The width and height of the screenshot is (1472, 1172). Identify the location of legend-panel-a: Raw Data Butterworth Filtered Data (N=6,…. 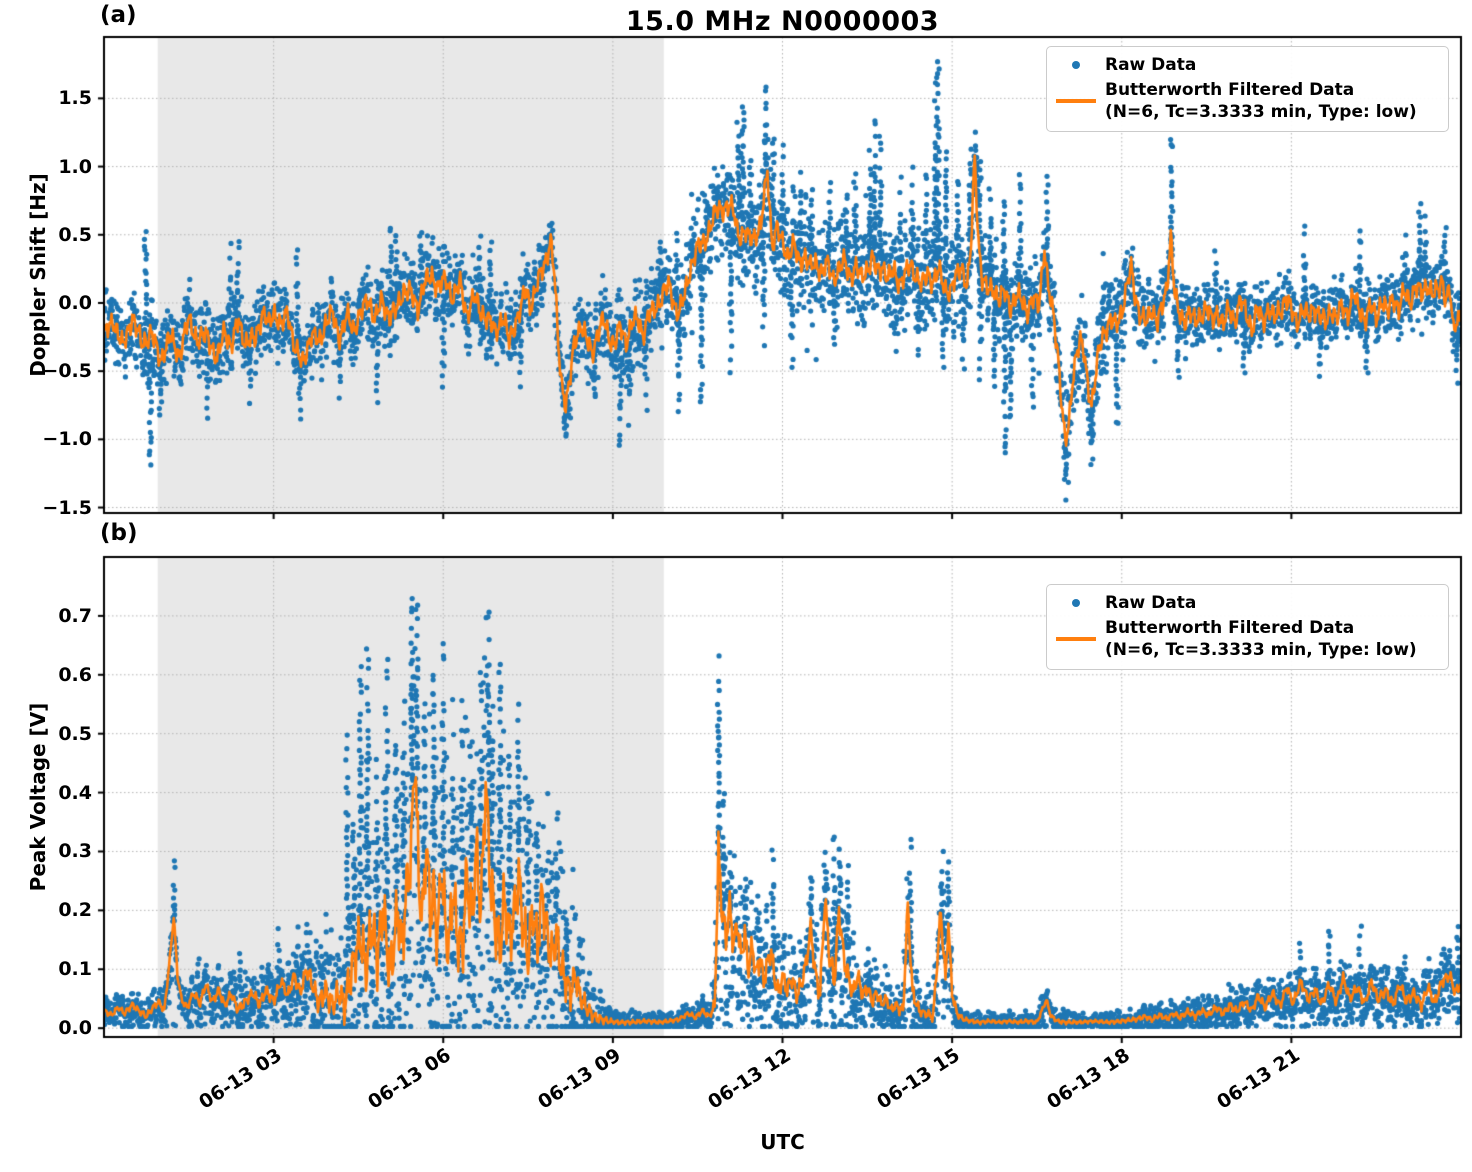
(1247, 89).